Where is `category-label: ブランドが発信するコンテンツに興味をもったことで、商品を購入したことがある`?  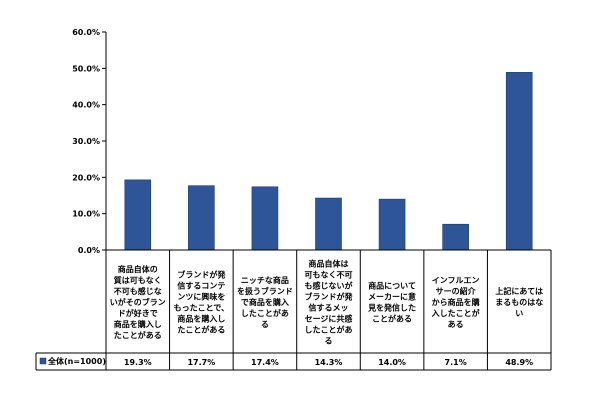
category-label: ブランドが発信するコンテンツに興味をもったことで、商品を購入したことがある is located at coordinates (201, 302).